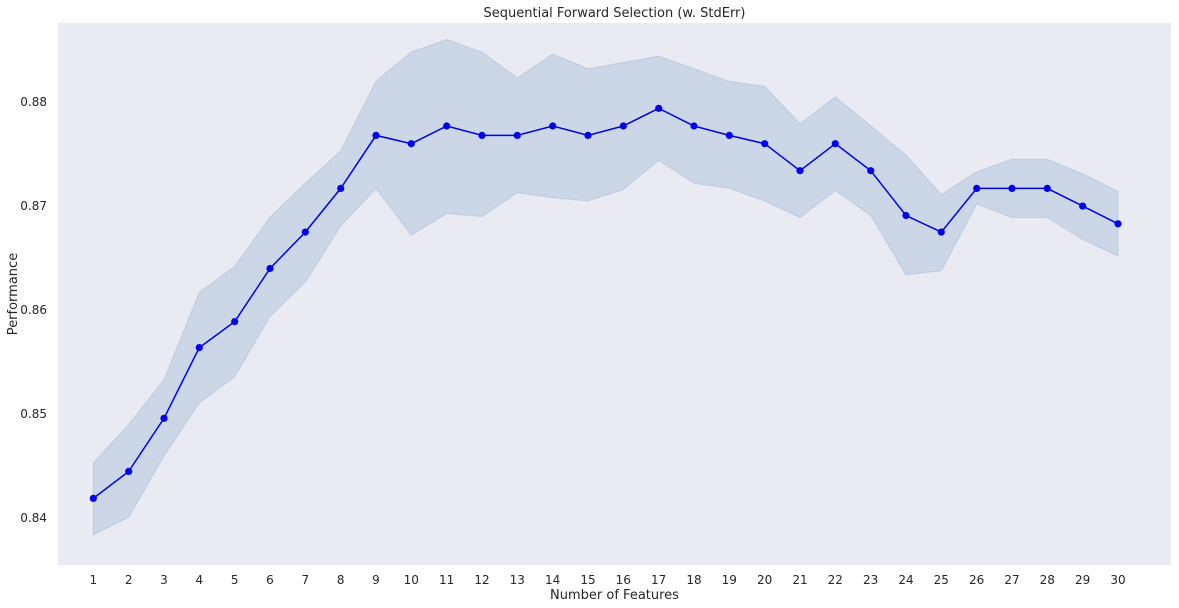 The height and width of the screenshot is (608, 1179). I want to click on x-tick-label: 3, so click(164, 580).